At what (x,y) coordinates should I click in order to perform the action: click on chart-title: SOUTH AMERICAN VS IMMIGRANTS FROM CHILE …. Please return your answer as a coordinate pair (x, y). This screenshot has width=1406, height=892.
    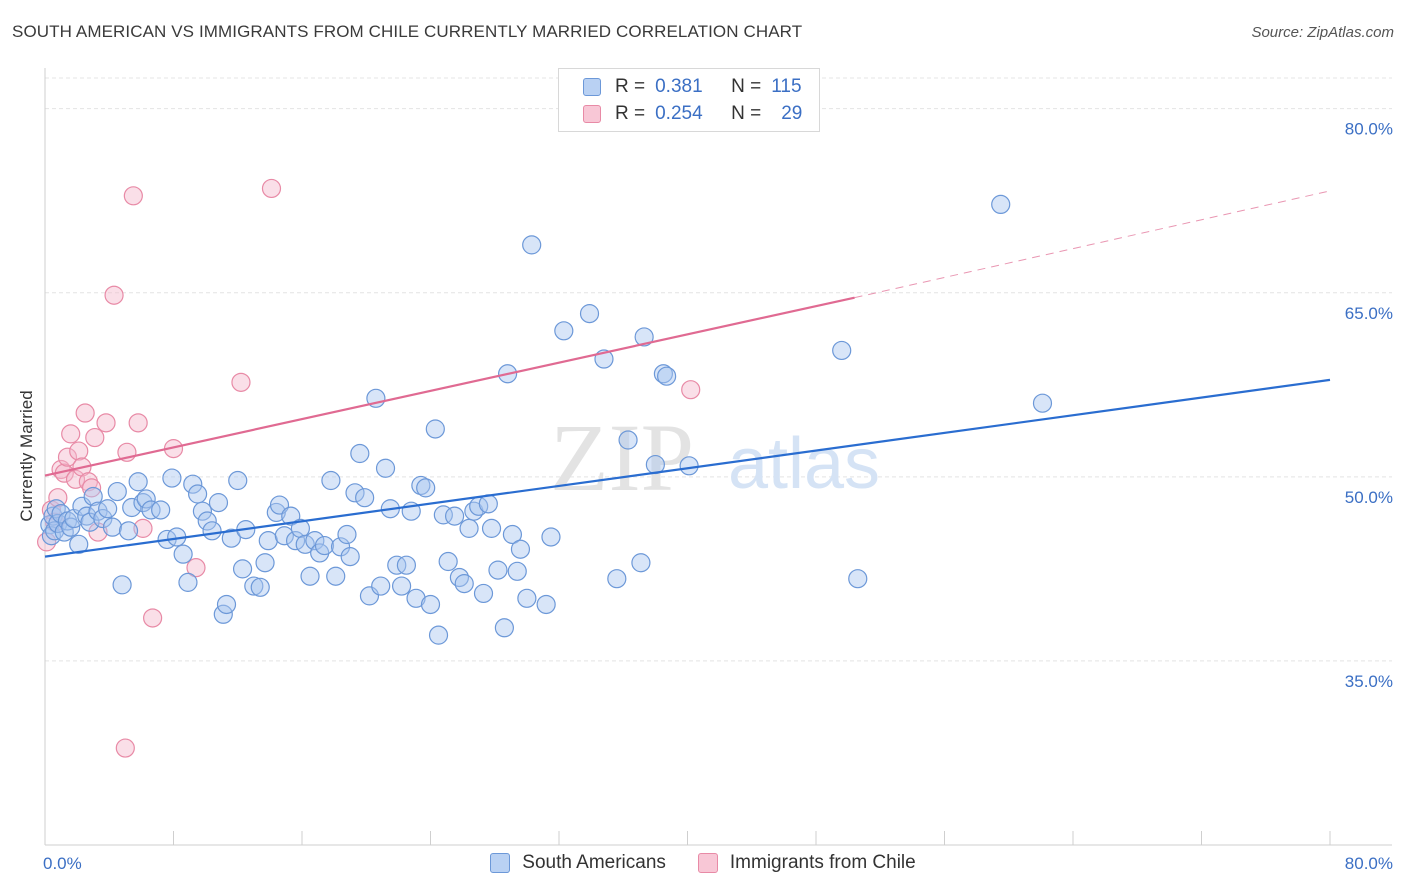
    Looking at the image, I should click on (407, 31).